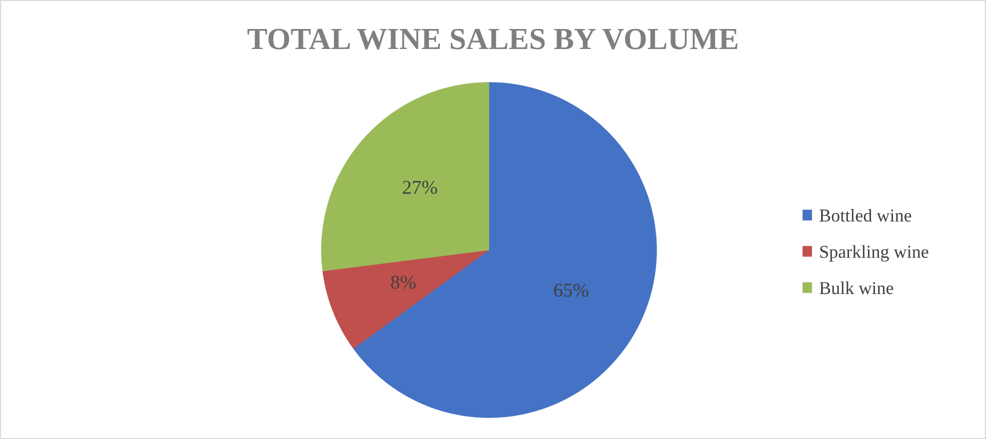 The image size is (986, 439). Describe the element at coordinates (866, 215) in the screenshot. I see `legend-label: Bottled wine` at that location.